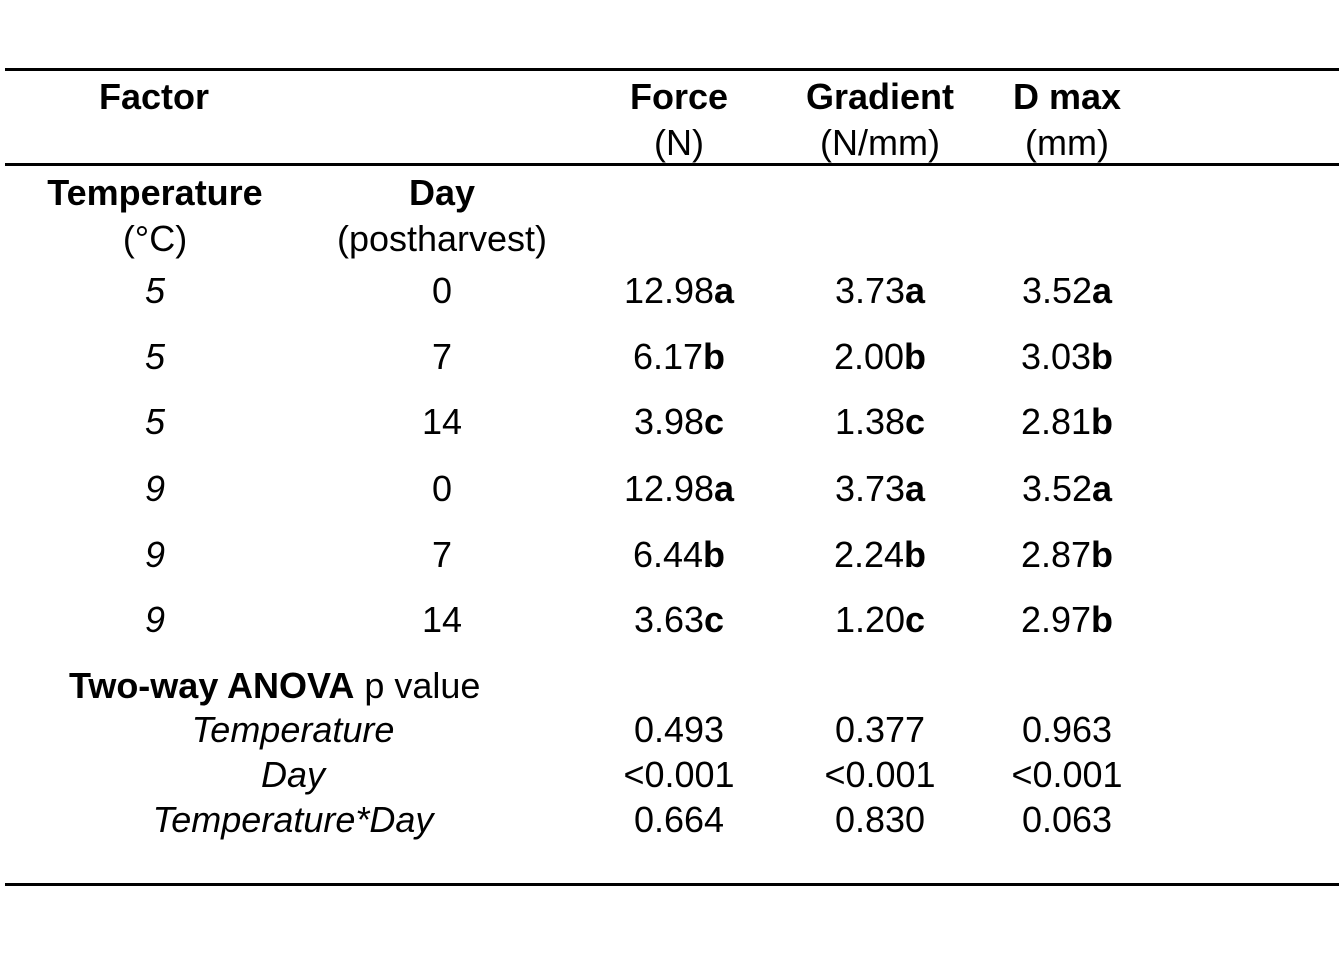 This screenshot has width=1344, height=960. I want to click on header-dmax: D max, so click(1067, 96).